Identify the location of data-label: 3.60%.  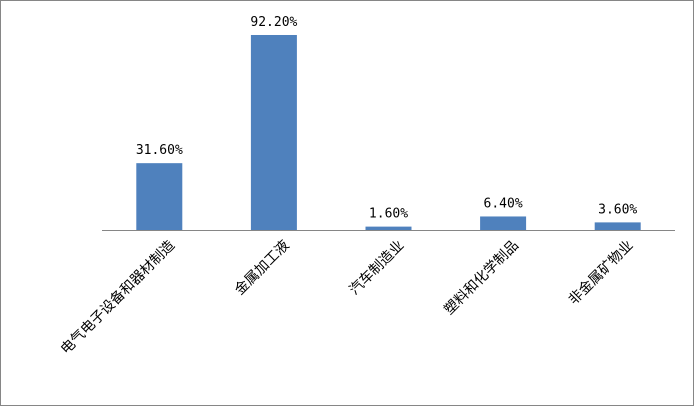
(617, 209).